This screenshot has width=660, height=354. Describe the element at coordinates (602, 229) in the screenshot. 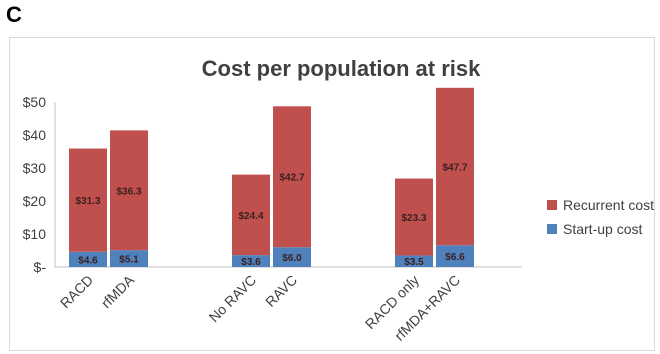

I see `legend-label: Start-up cost` at that location.